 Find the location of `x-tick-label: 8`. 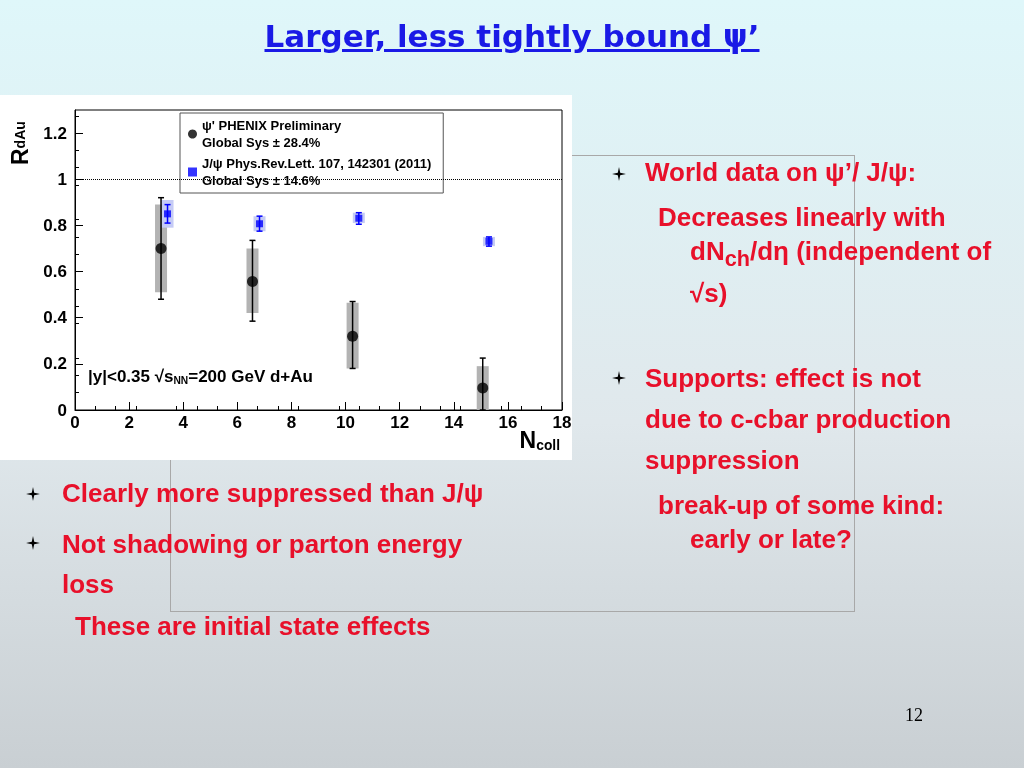

x-tick-label: 8 is located at coordinates (291, 422).